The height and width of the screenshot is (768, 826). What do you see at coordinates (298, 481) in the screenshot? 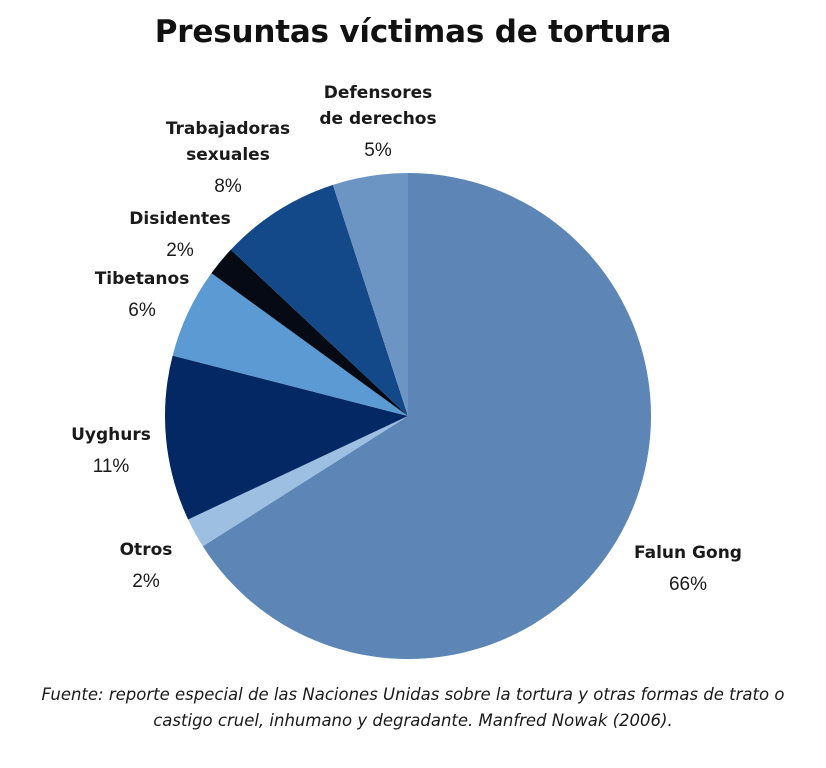
I see `pie-slice-otros` at bounding box center [298, 481].